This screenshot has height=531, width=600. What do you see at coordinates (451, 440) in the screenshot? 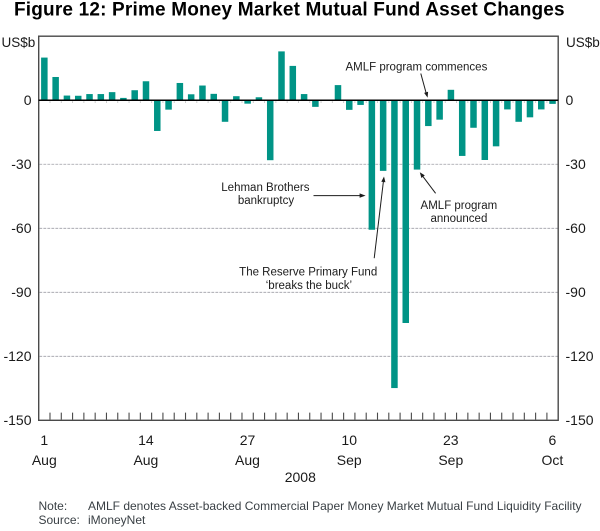
I see `svg-text: 23` at bounding box center [451, 440].